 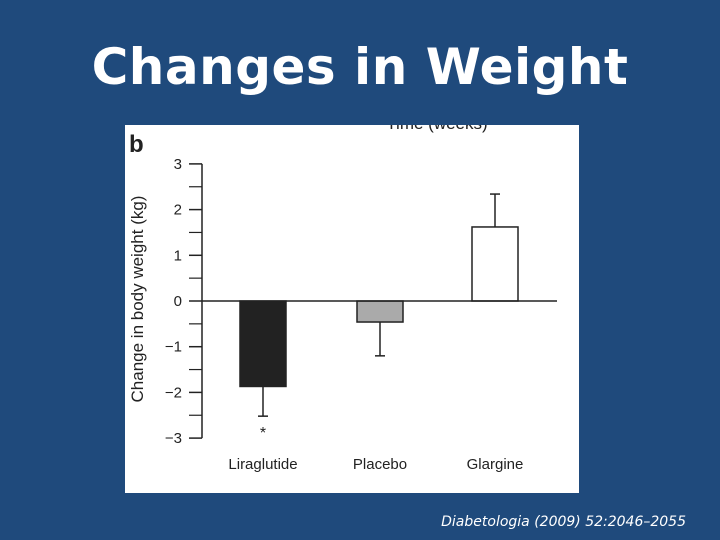 What do you see at coordinates (173, 392) in the screenshot?
I see `y-tick-label: −2` at bounding box center [173, 392].